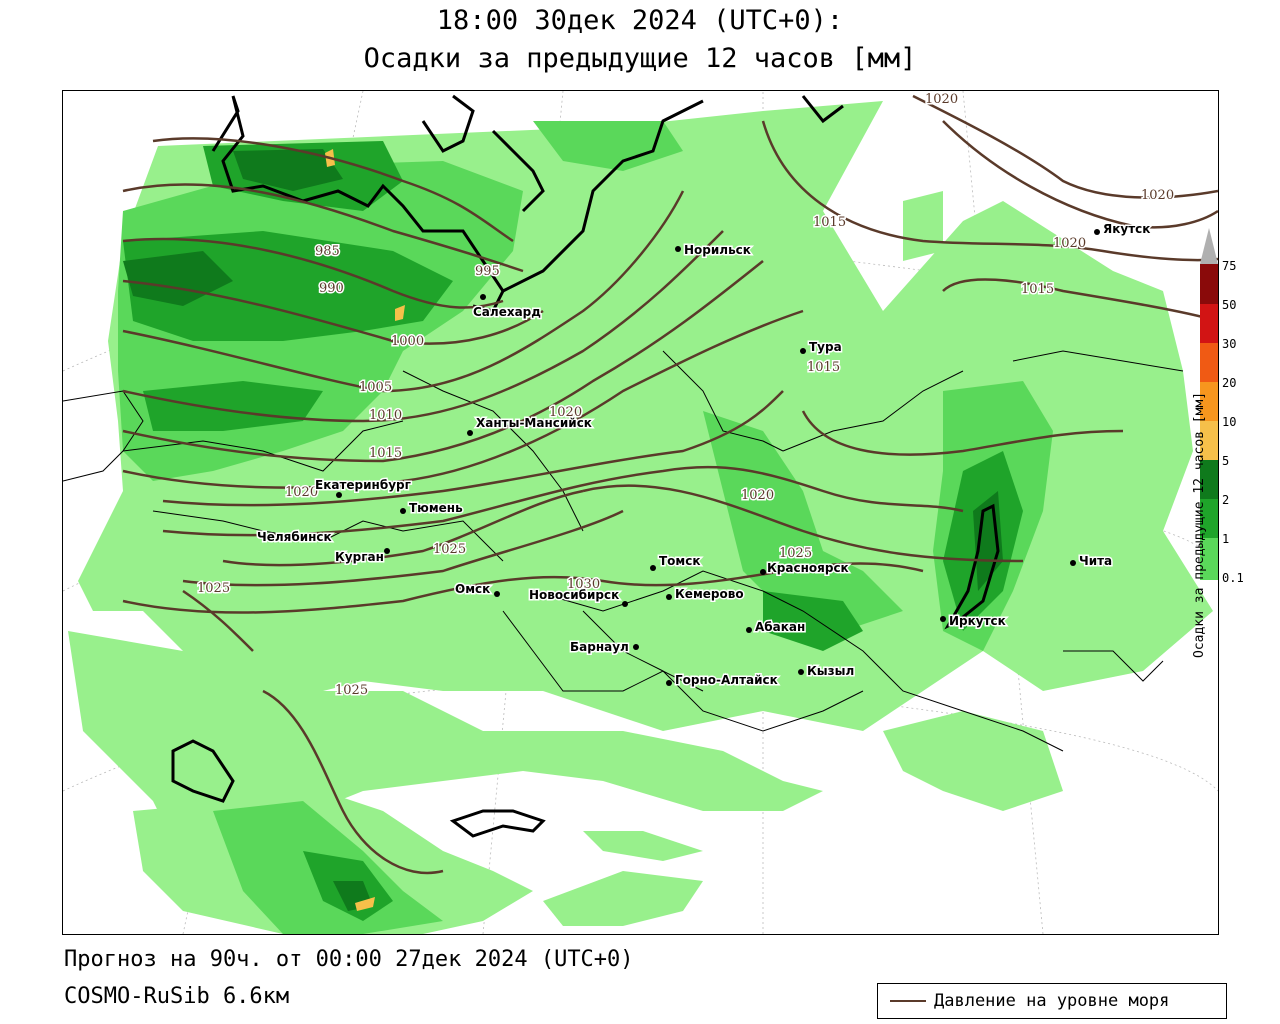 The image size is (1280, 1024). What do you see at coordinates (1073, 563) in the screenshot?
I see `city-dot-chita` at bounding box center [1073, 563].